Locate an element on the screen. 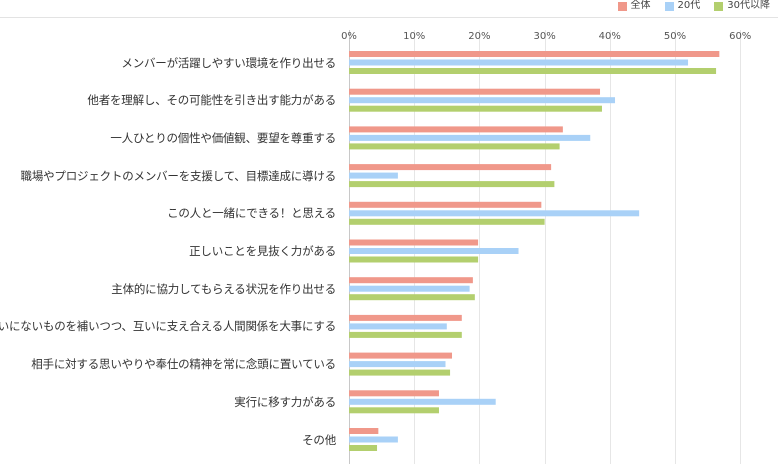  category-label: 他者を理解し、その可能性を引き出す能力がある is located at coordinates (211, 100).